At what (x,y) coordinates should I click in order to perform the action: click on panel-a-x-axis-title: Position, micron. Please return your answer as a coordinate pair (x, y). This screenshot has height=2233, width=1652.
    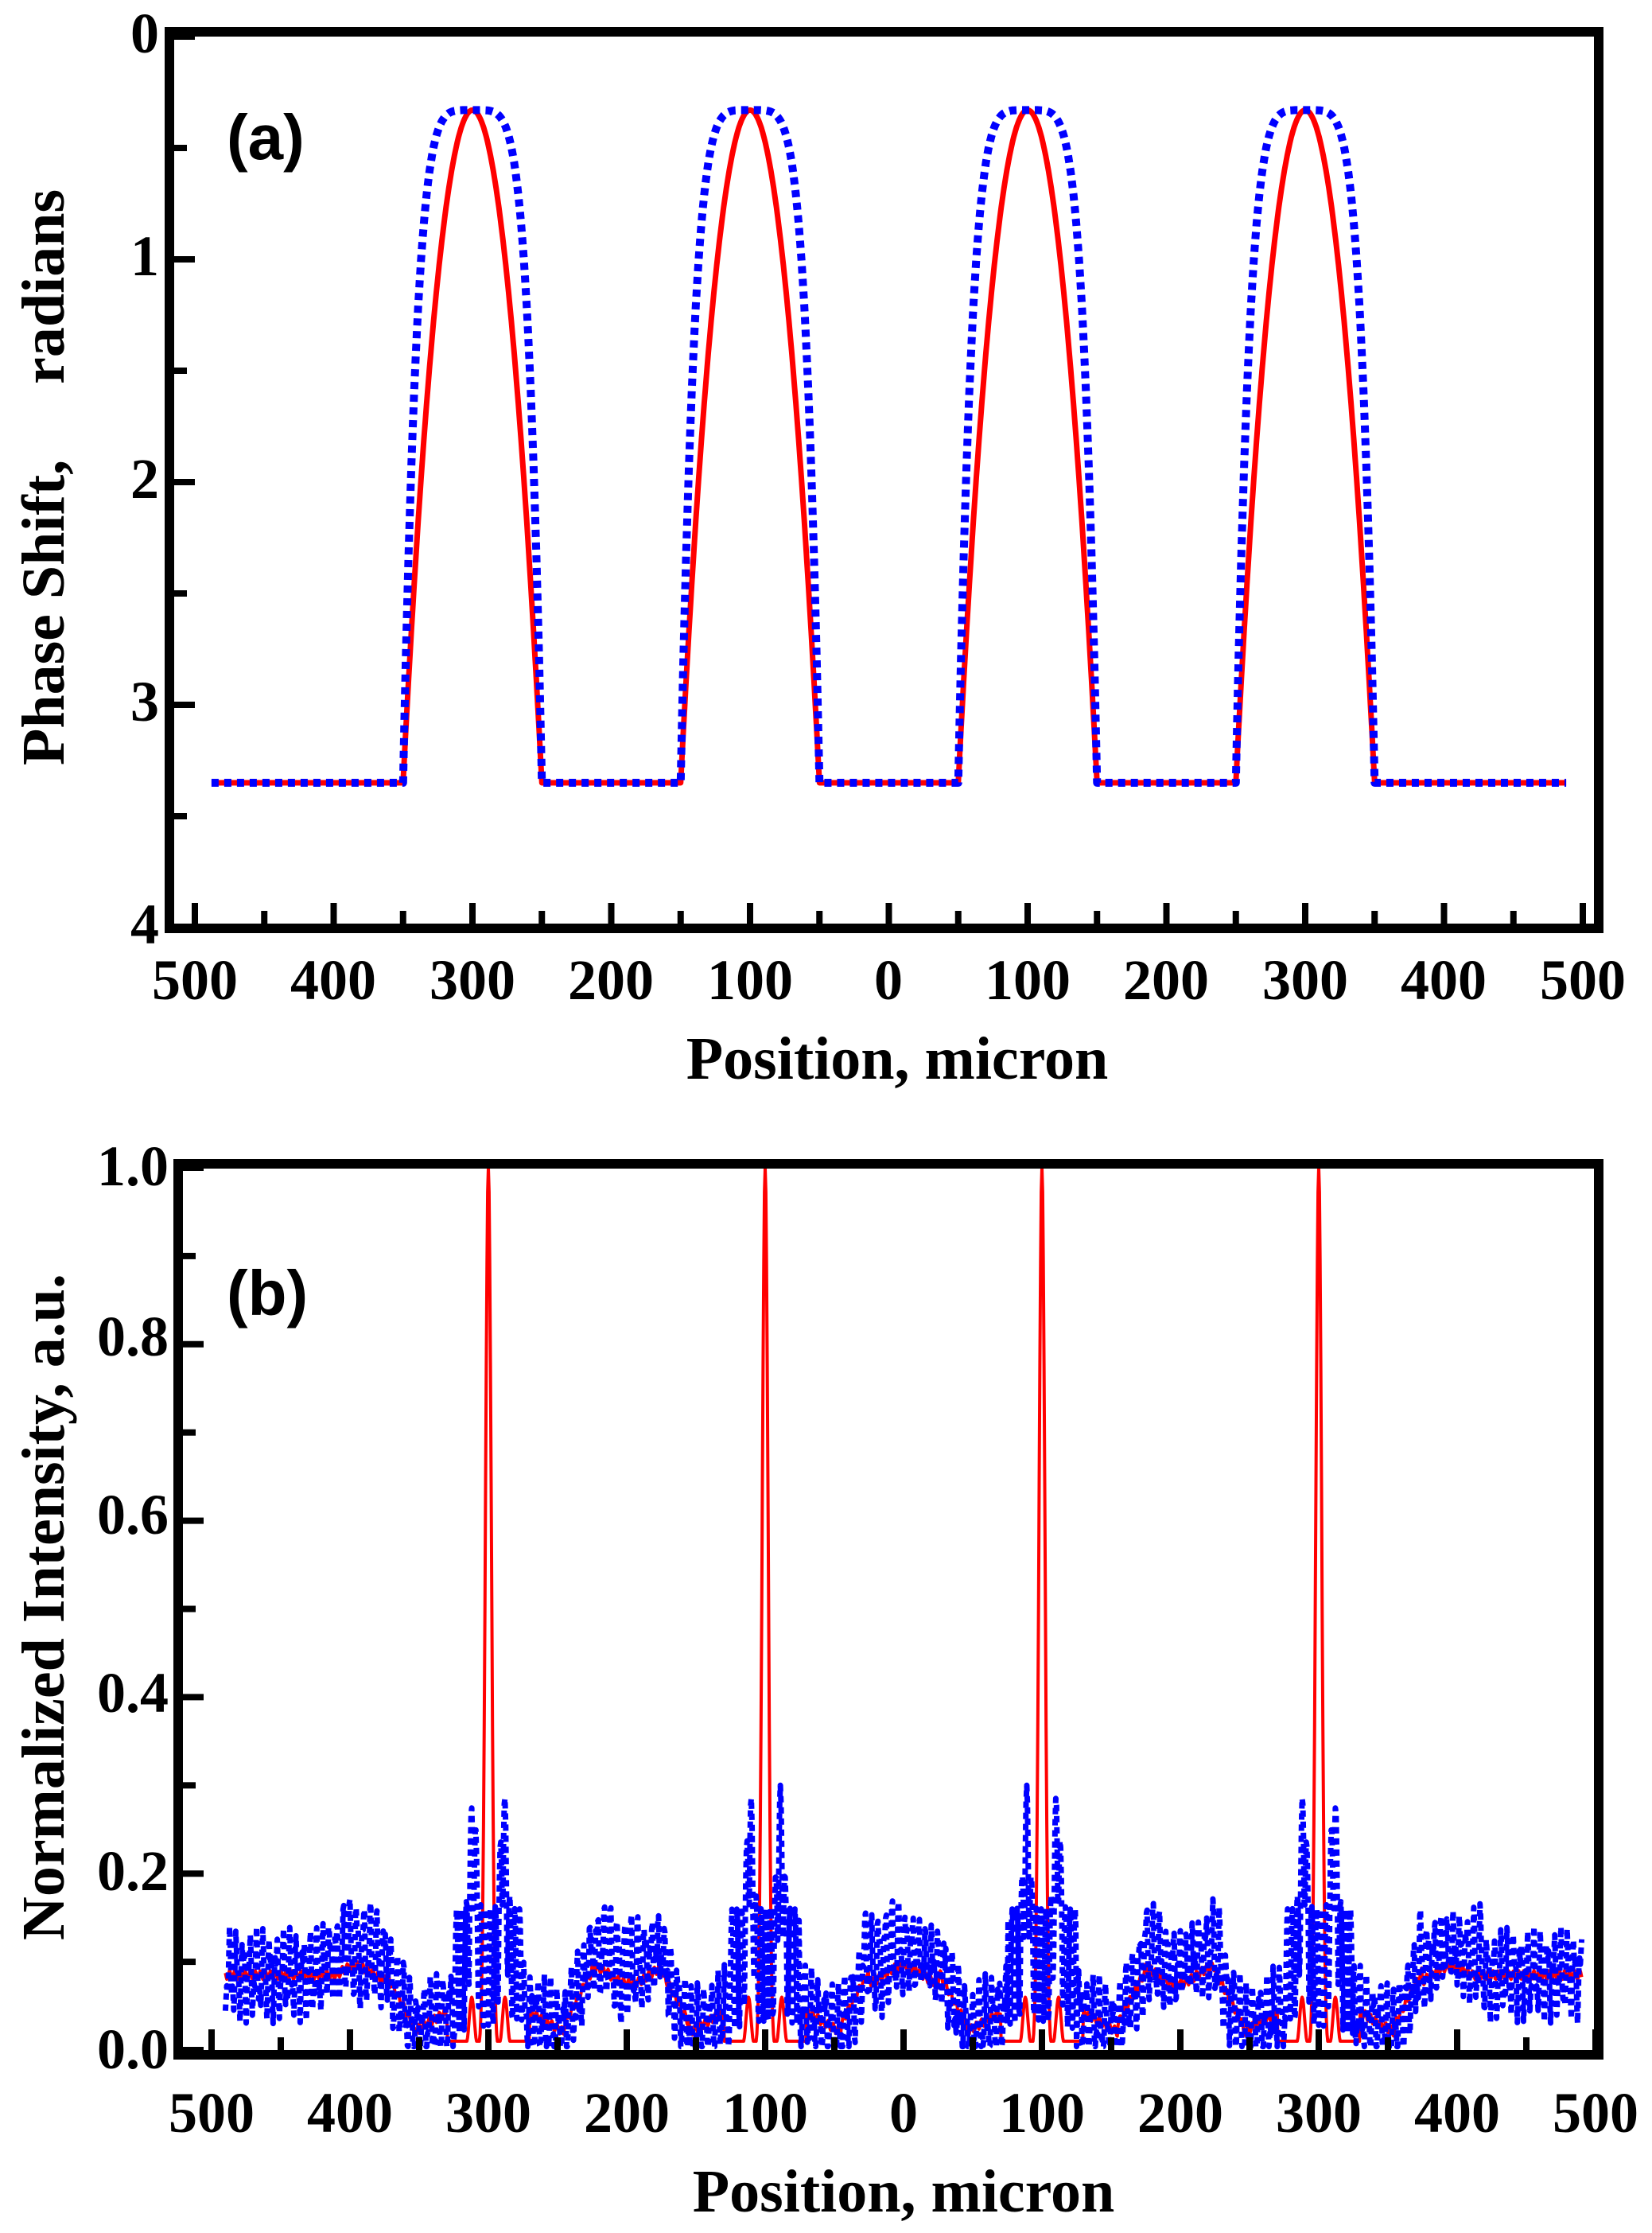
    Looking at the image, I should click on (898, 1058).